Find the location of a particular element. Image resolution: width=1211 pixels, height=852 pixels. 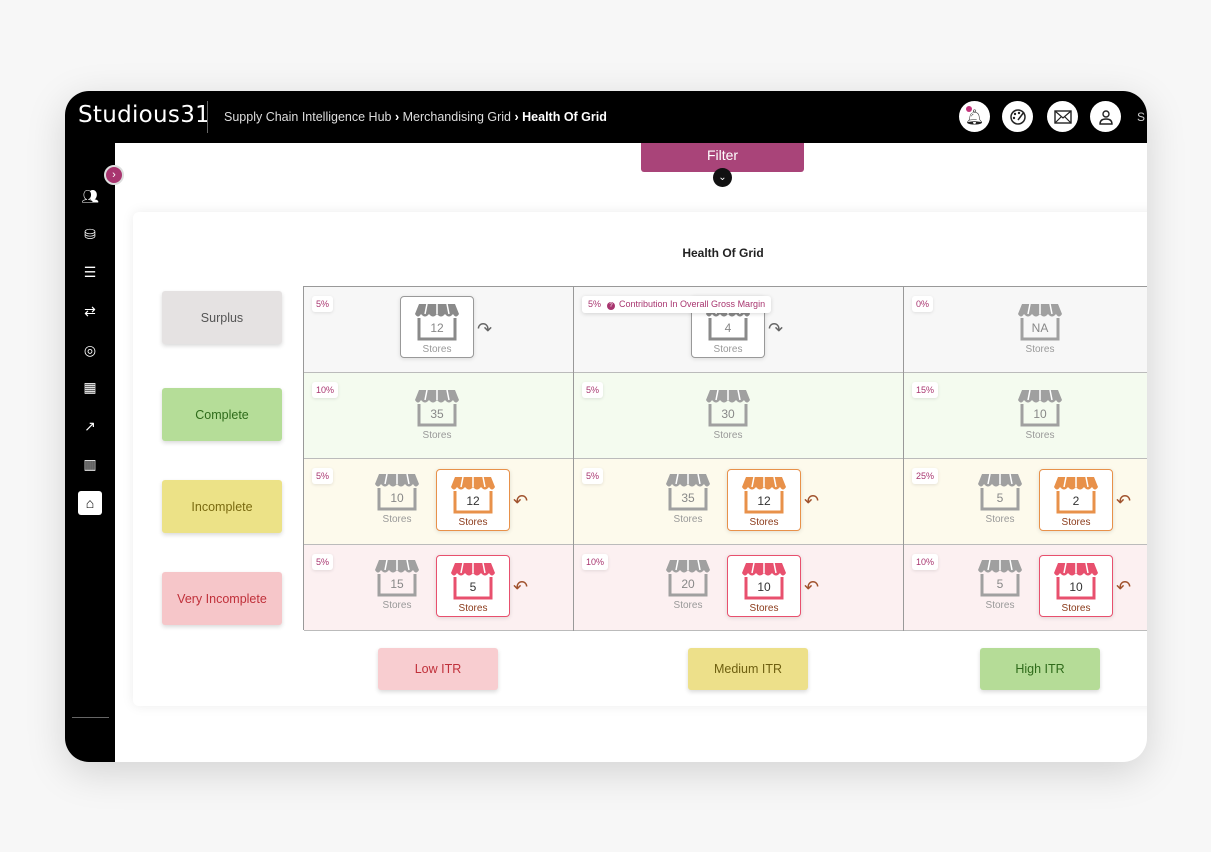

grid-cell: 5% 30 Stores is located at coordinates (739, 416).